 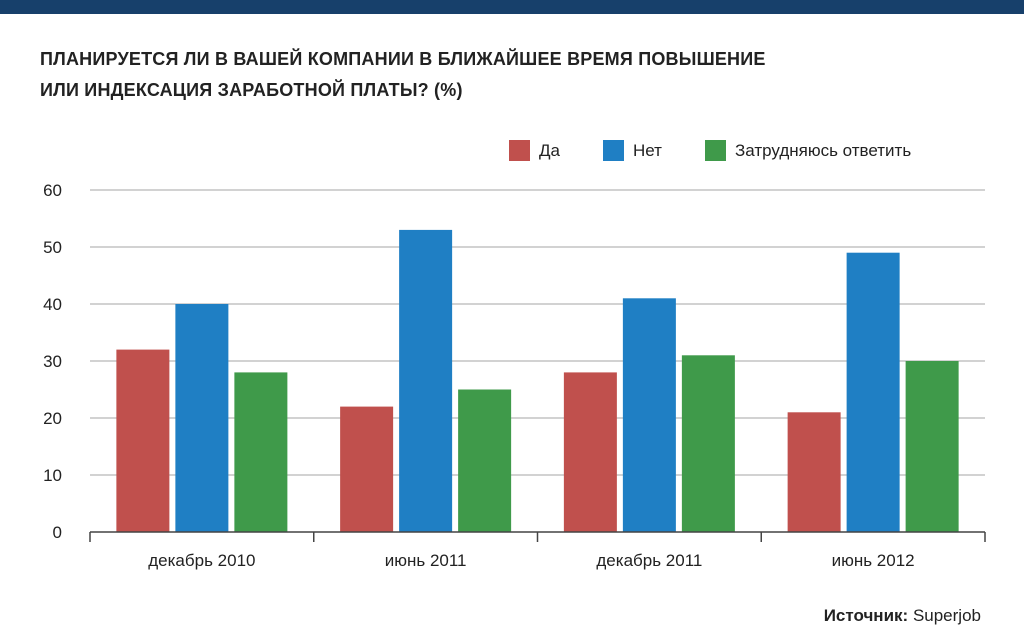 What do you see at coordinates (649, 560) in the screenshot?
I see `x-tick-label-2: декабрь 2011` at bounding box center [649, 560].